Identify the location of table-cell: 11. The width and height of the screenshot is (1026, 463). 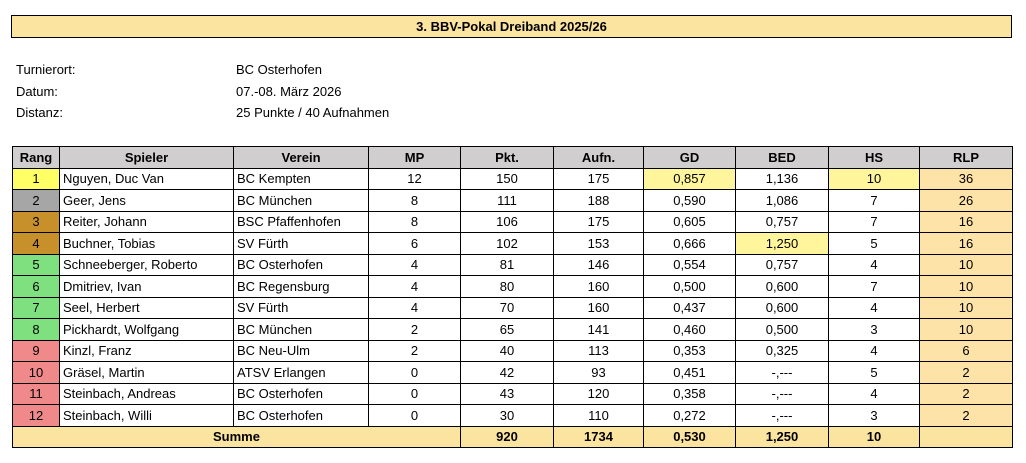
(36, 393).